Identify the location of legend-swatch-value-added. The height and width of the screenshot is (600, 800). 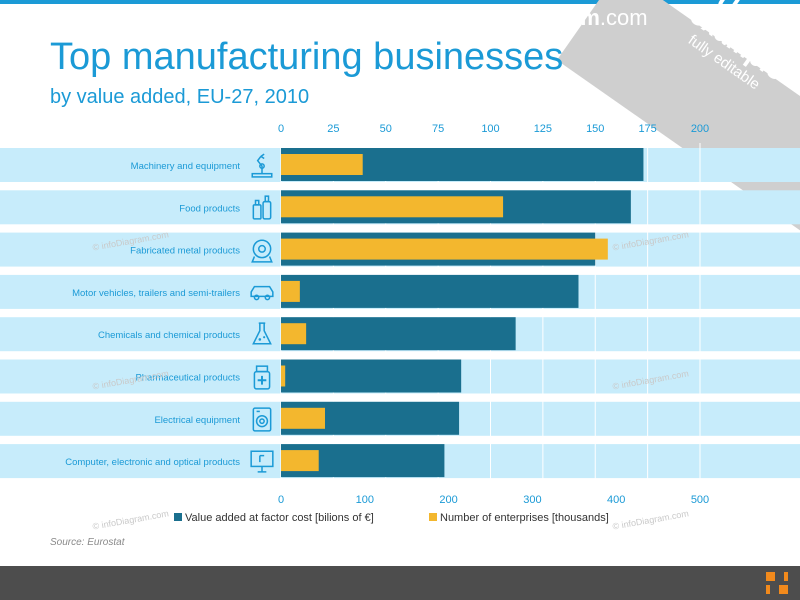
(178, 517).